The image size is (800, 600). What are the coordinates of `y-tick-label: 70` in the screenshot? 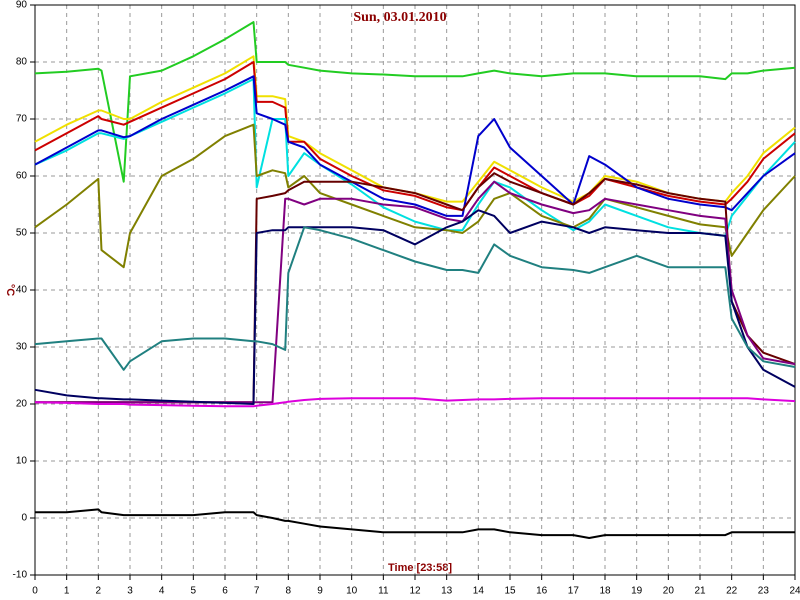 It's located at (22, 119).